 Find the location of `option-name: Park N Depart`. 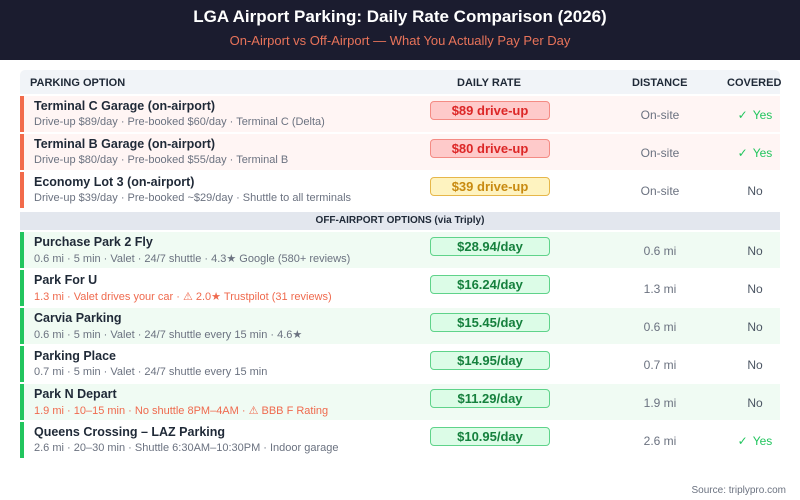

option-name: Park N Depart is located at coordinates (75, 394).